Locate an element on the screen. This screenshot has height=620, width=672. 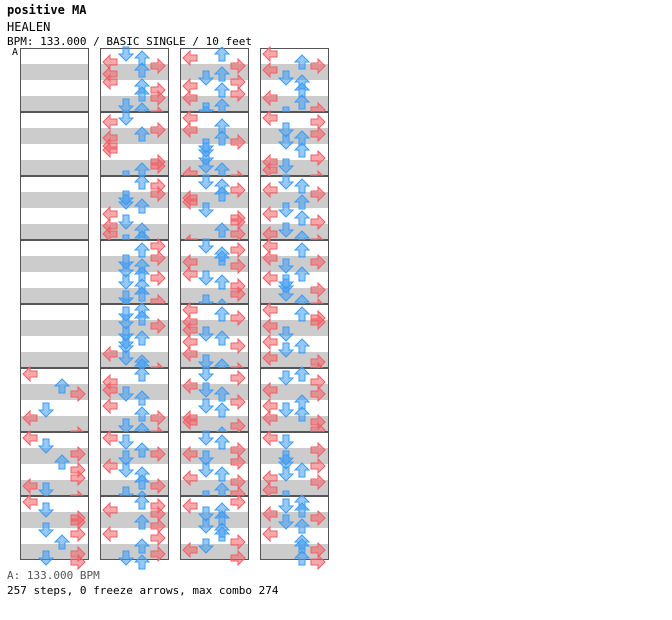
song-name: HEALEN is located at coordinates (29, 27).